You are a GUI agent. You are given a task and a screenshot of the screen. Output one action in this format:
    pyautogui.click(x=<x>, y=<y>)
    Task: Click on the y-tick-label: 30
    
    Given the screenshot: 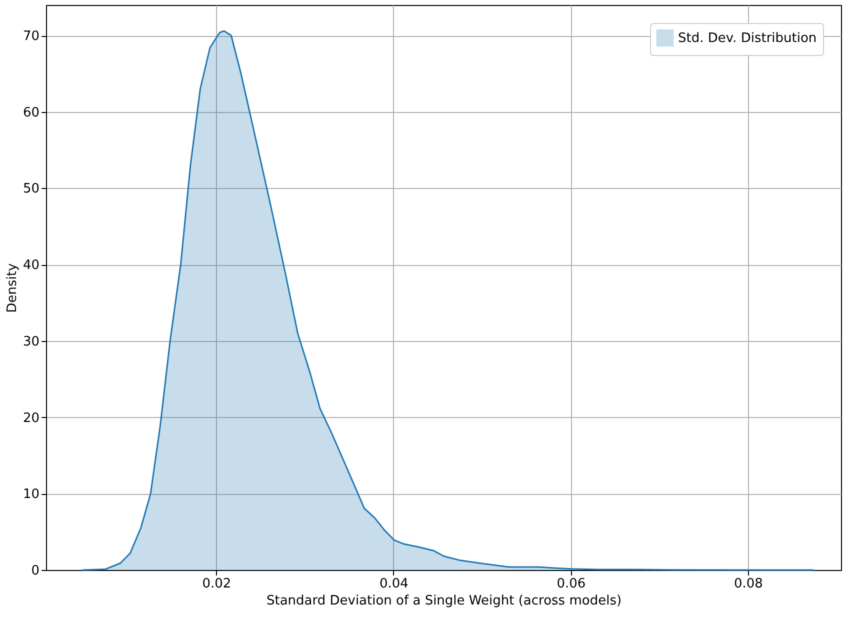 What is the action you would take?
    pyautogui.click(x=31, y=342)
    